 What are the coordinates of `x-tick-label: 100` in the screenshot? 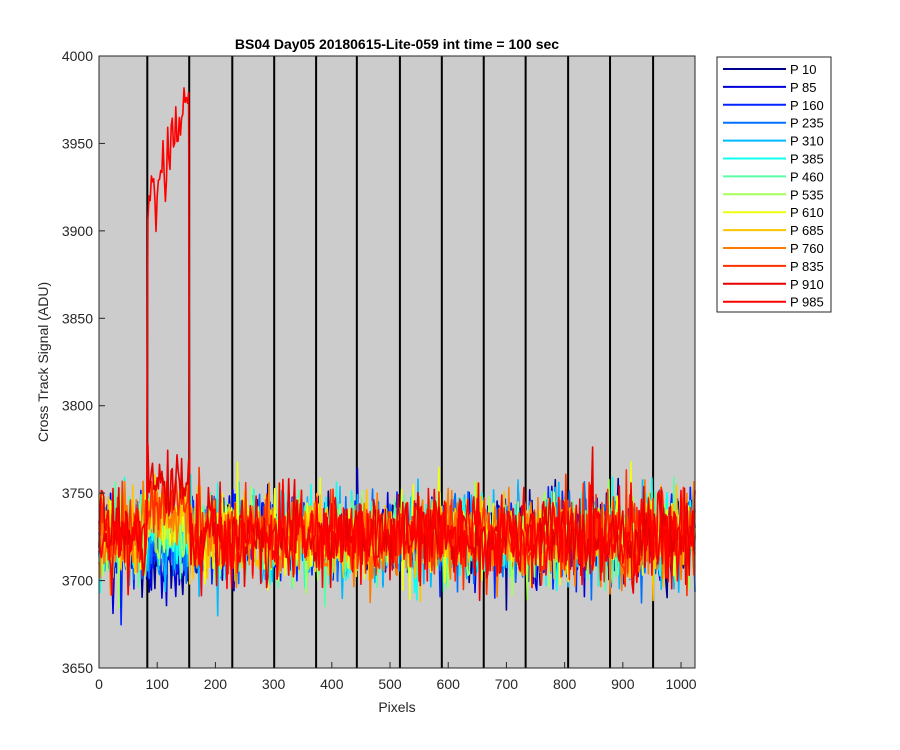 It's located at (158, 684).